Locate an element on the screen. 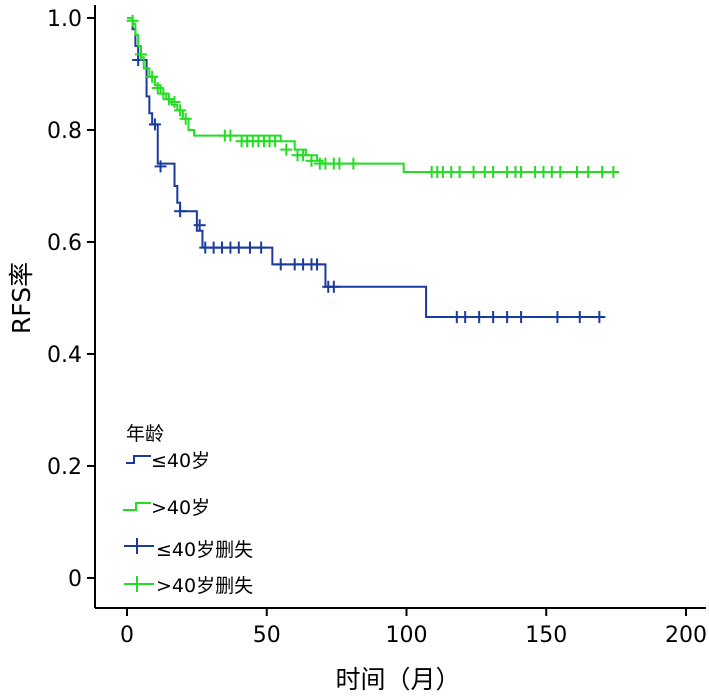  legend: 年龄 ≤40岁 >40岁 ≤40岁删失 >40岁删失 is located at coordinates (188, 510).